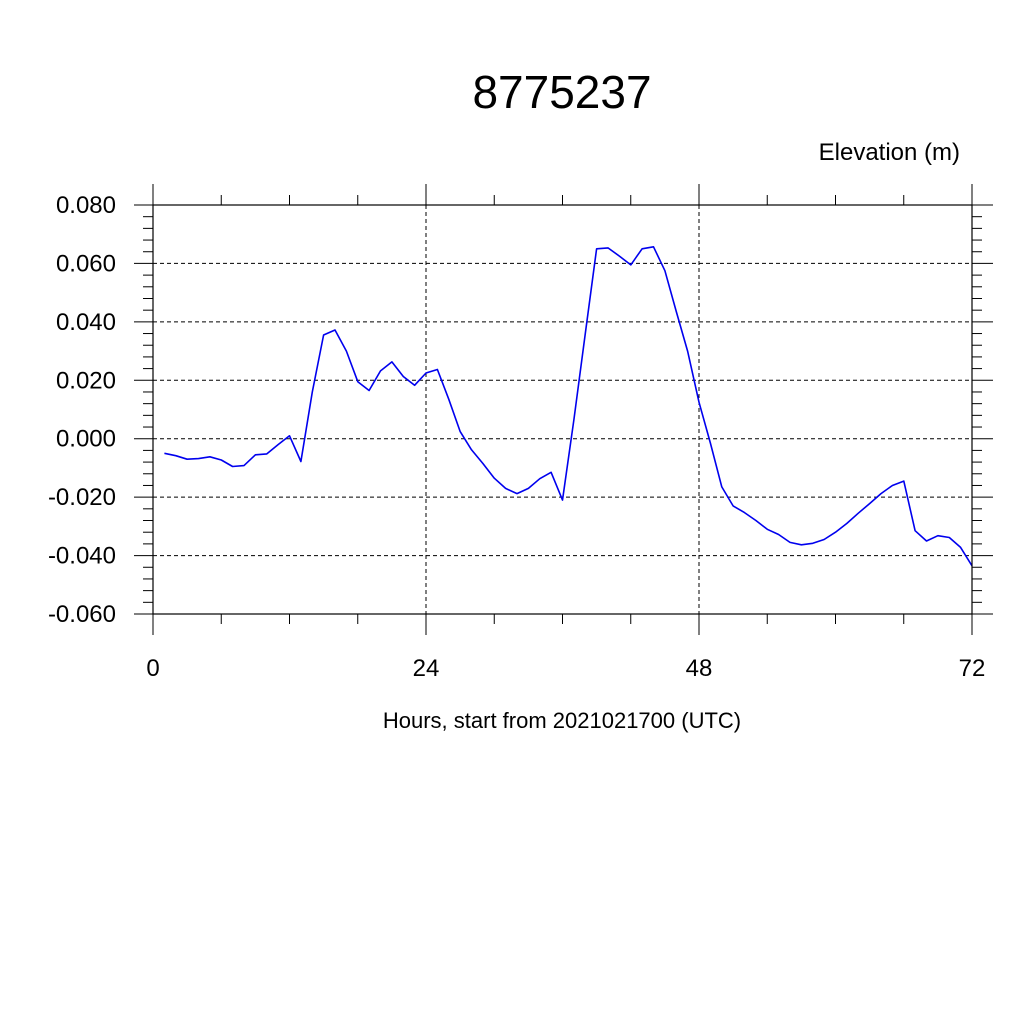  What do you see at coordinates (86, 380) in the screenshot?
I see `y-tick-label: 0.020` at bounding box center [86, 380].